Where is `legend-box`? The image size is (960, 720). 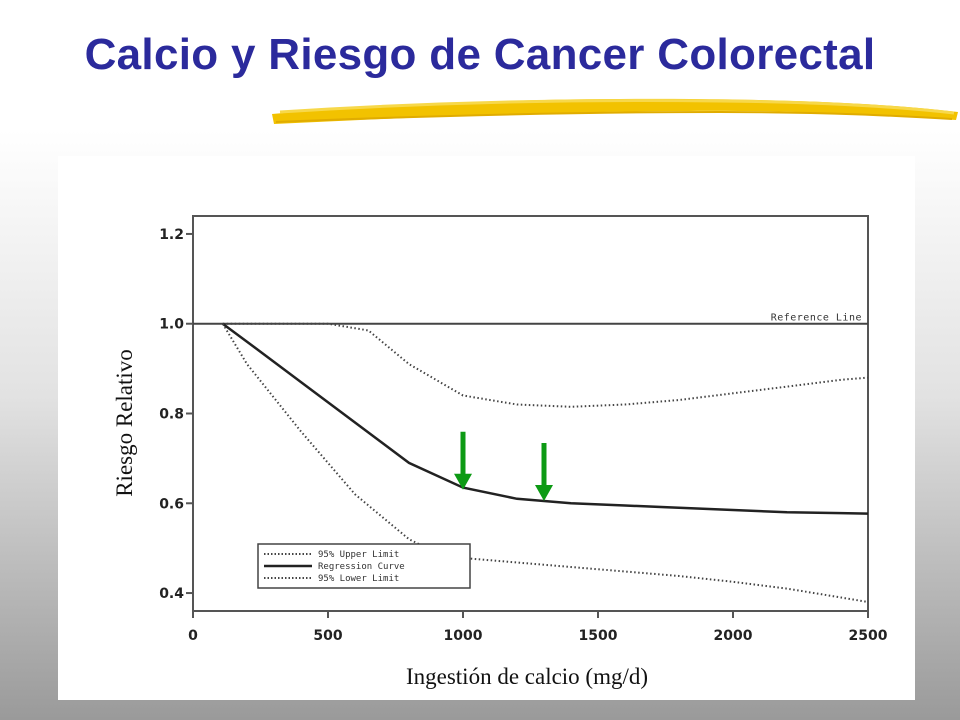 legend-box is located at coordinates (364, 566).